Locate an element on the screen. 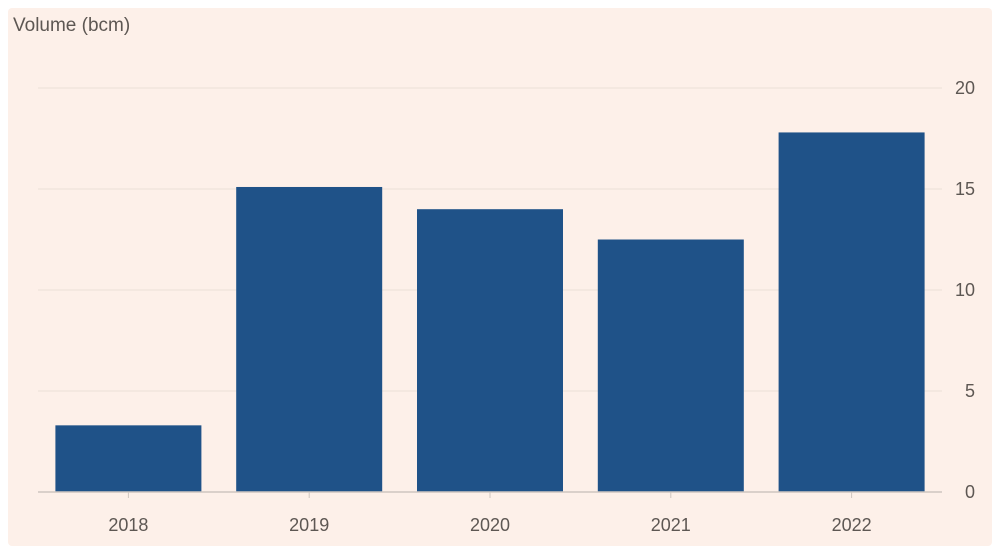 The width and height of the screenshot is (1000, 553). x-tick-label: 2018 is located at coordinates (128, 525).